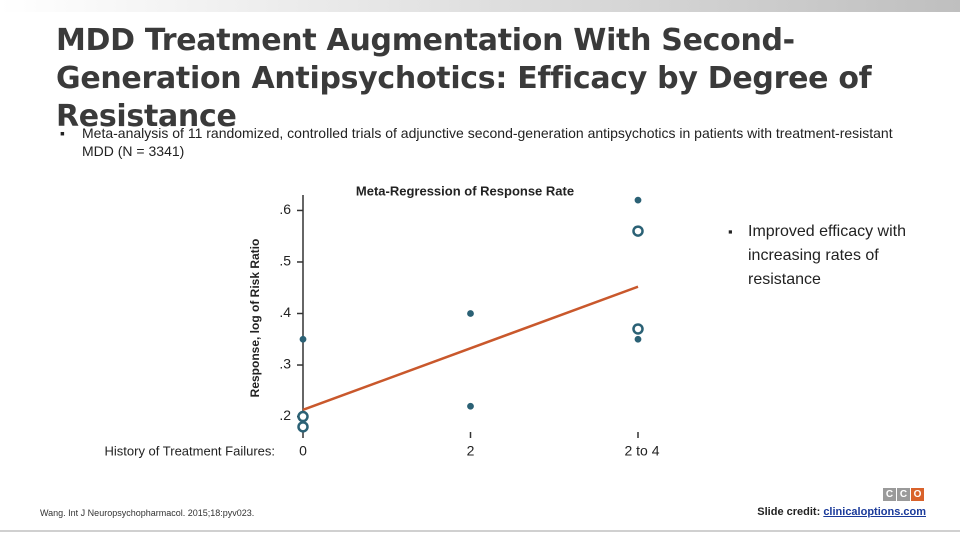 The width and height of the screenshot is (960, 540). Describe the element at coordinates (480, 6) in the screenshot. I see `top-bar` at that location.